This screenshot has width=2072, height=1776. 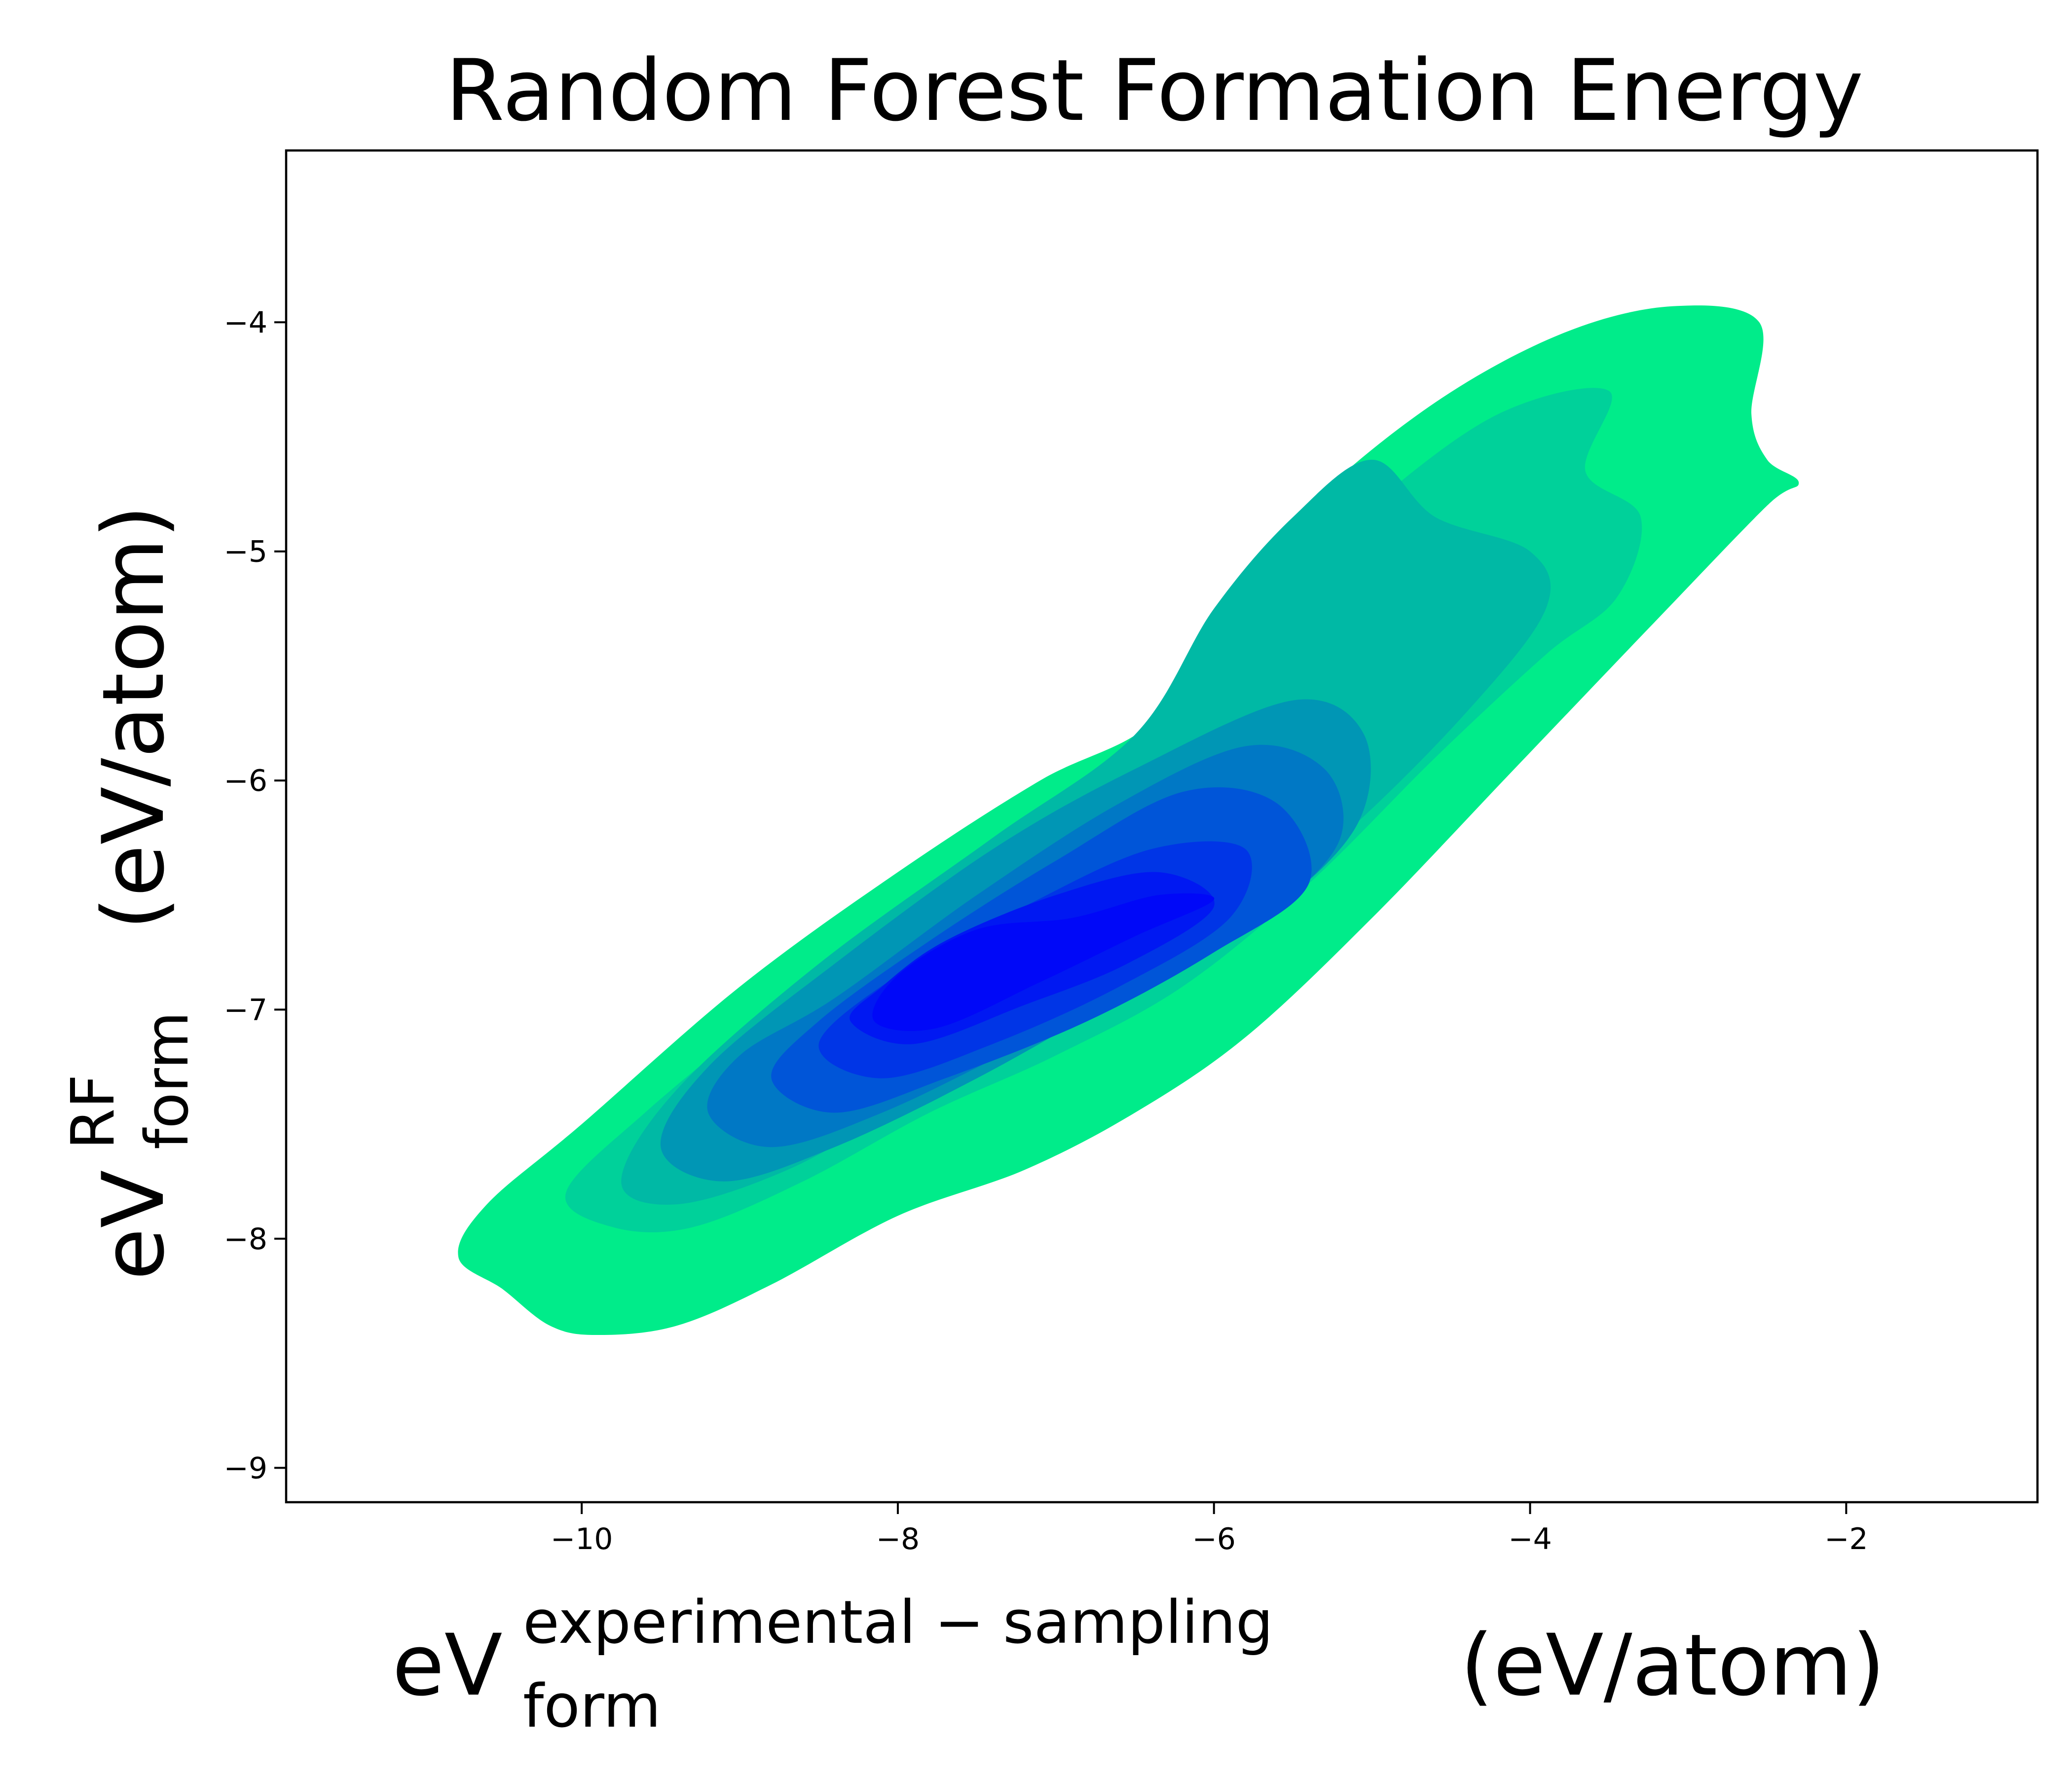 What do you see at coordinates (1214, 1539) in the screenshot?
I see `x-tick-label: −6` at bounding box center [1214, 1539].